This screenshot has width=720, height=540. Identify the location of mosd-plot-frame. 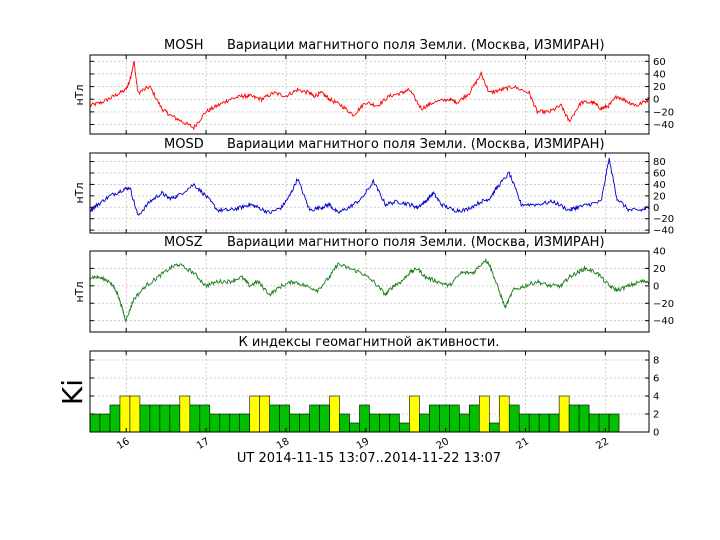
(369, 193).